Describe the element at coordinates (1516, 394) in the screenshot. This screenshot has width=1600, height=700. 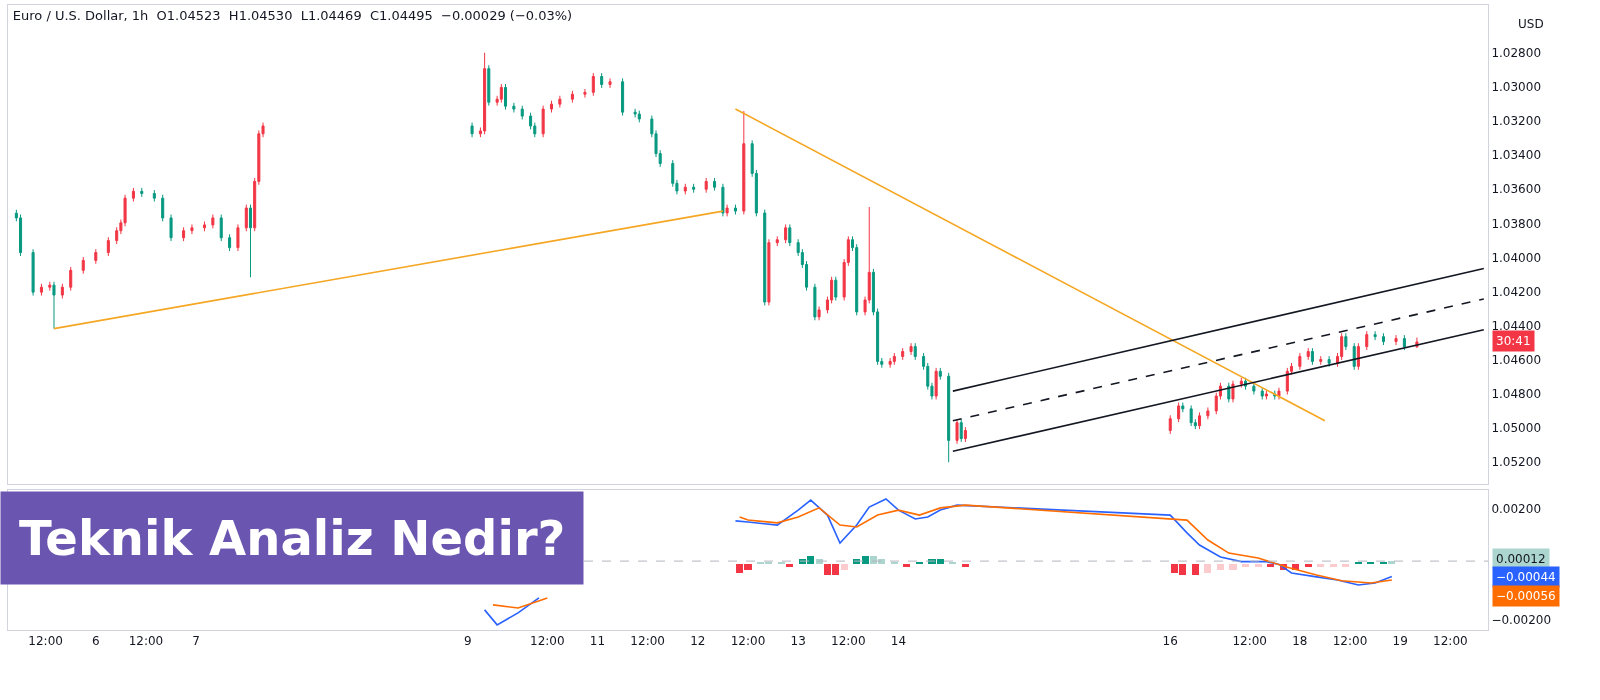
I see `y-tick-label: 1.04800` at that location.